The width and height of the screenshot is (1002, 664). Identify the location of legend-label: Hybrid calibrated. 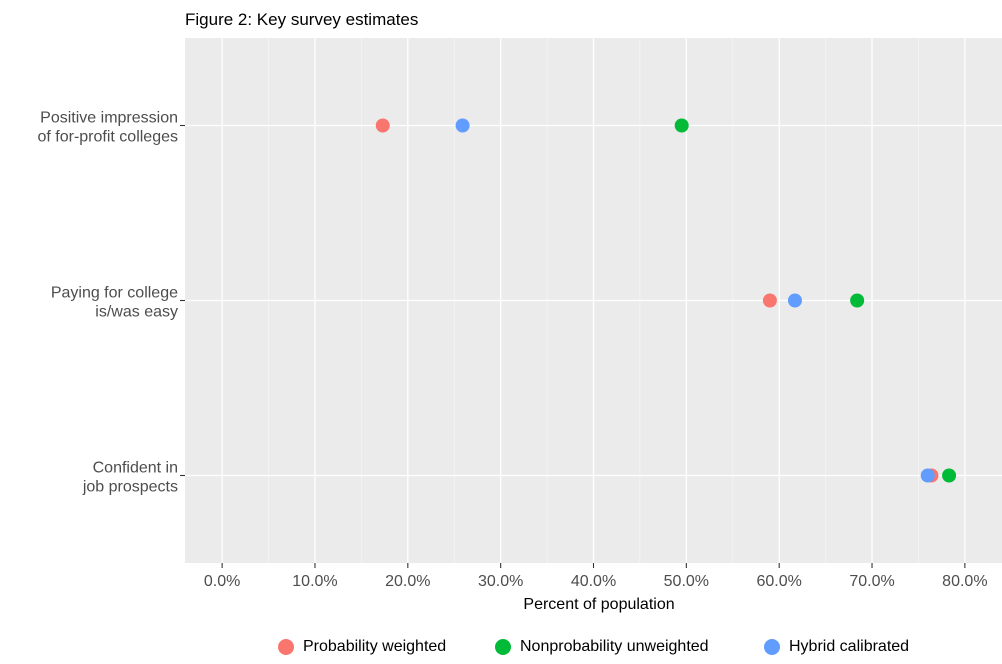
(849, 646).